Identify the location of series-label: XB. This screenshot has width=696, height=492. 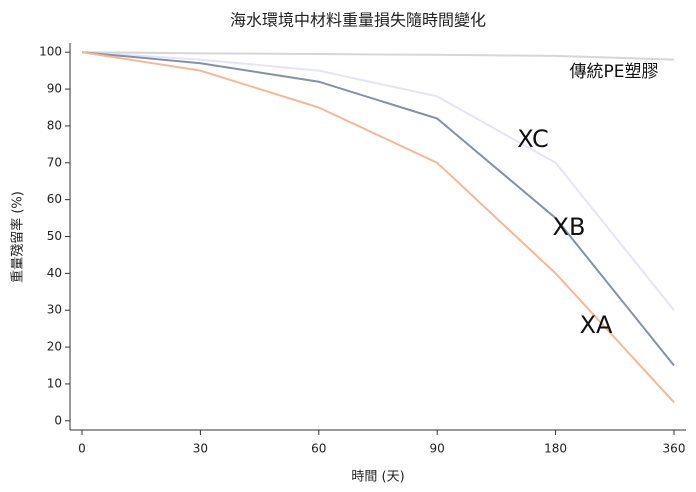
(569, 227).